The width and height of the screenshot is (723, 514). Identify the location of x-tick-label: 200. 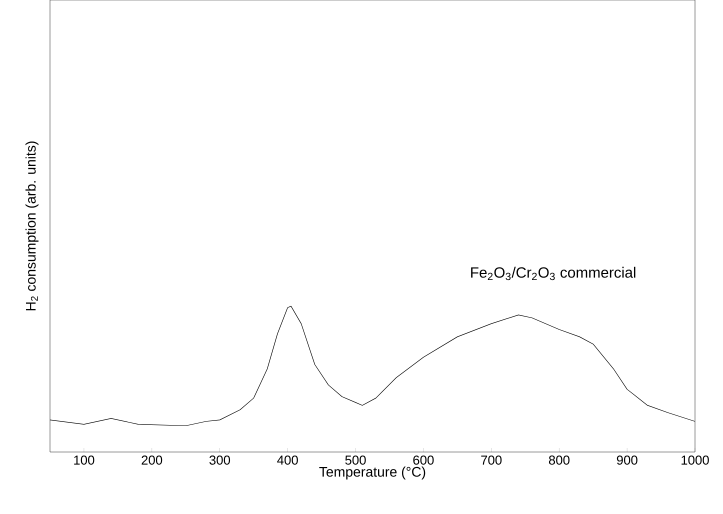
(152, 460).